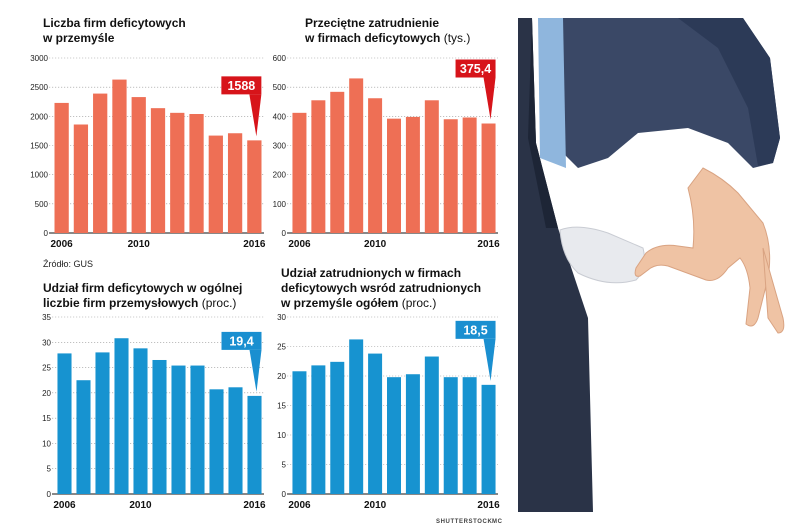 The height and width of the screenshot is (530, 805). I want to click on y-tick-label: 1500, so click(39, 146).